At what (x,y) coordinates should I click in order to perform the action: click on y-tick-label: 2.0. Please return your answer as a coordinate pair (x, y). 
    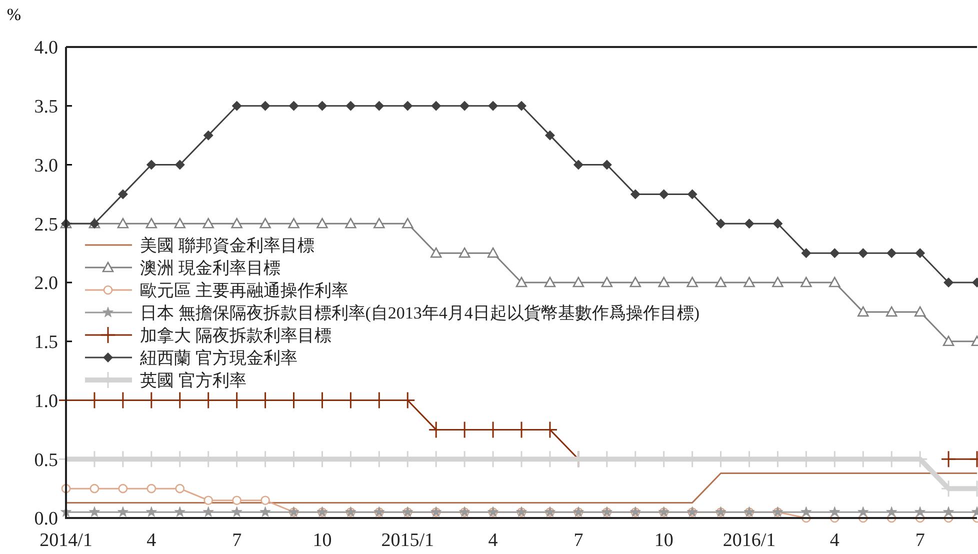
    Looking at the image, I should click on (46, 283).